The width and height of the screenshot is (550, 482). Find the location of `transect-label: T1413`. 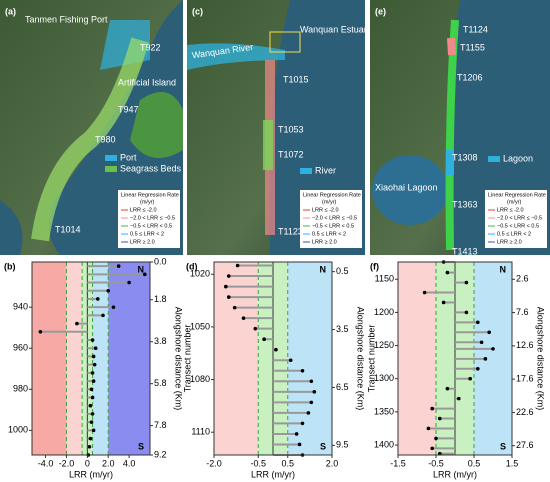

transect-label: T1413 is located at coordinates (465, 251).